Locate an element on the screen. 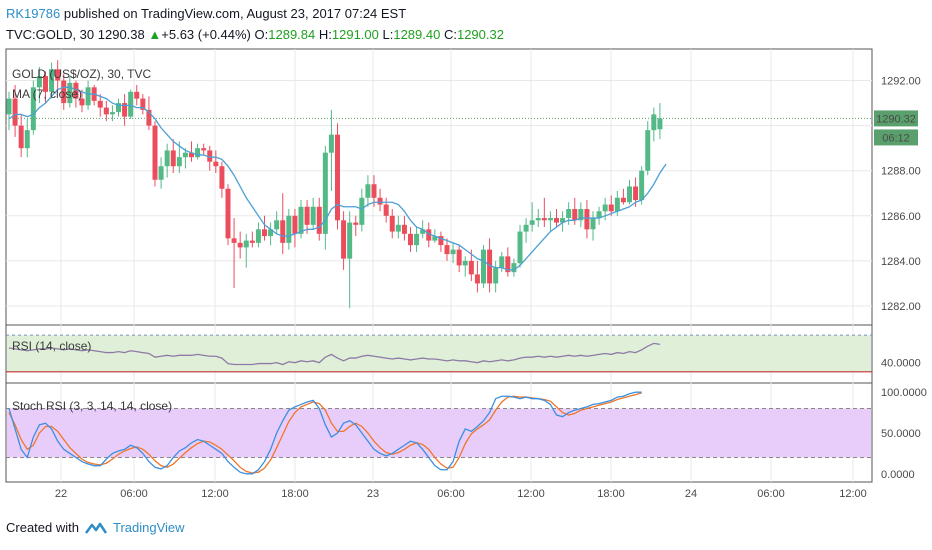 The width and height of the screenshot is (932, 550). close-value: 1290.32 is located at coordinates (480, 34).